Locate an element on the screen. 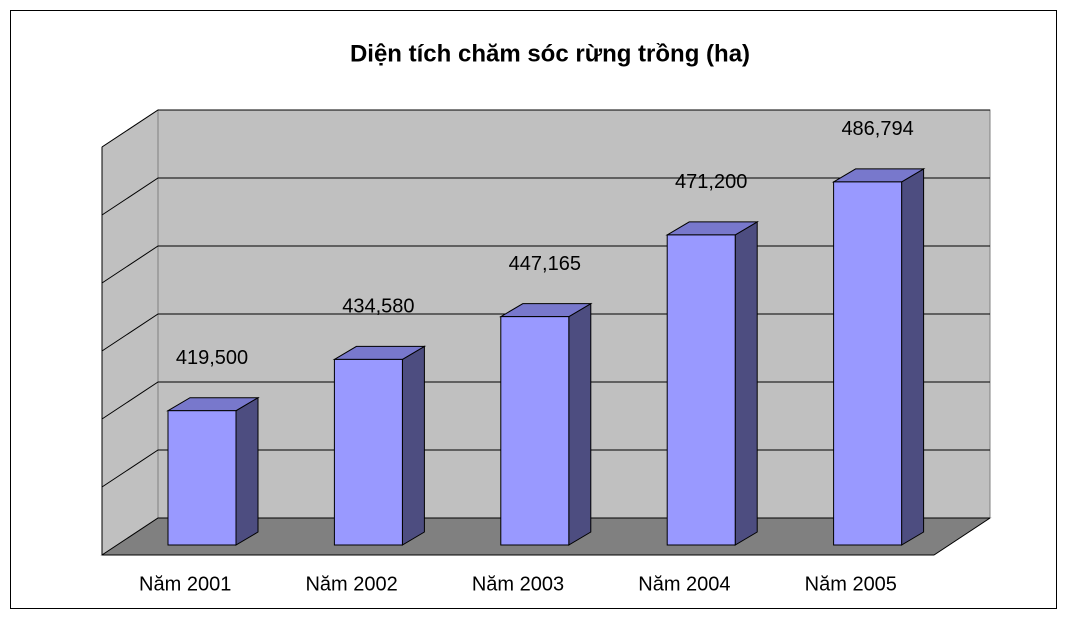  floor-edge is located at coordinates (962, 536).